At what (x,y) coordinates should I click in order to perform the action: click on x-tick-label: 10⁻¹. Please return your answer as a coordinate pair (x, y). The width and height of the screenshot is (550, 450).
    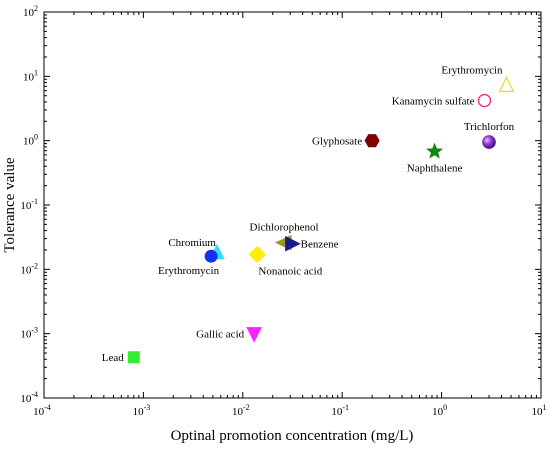
    Looking at the image, I should click on (340, 410).